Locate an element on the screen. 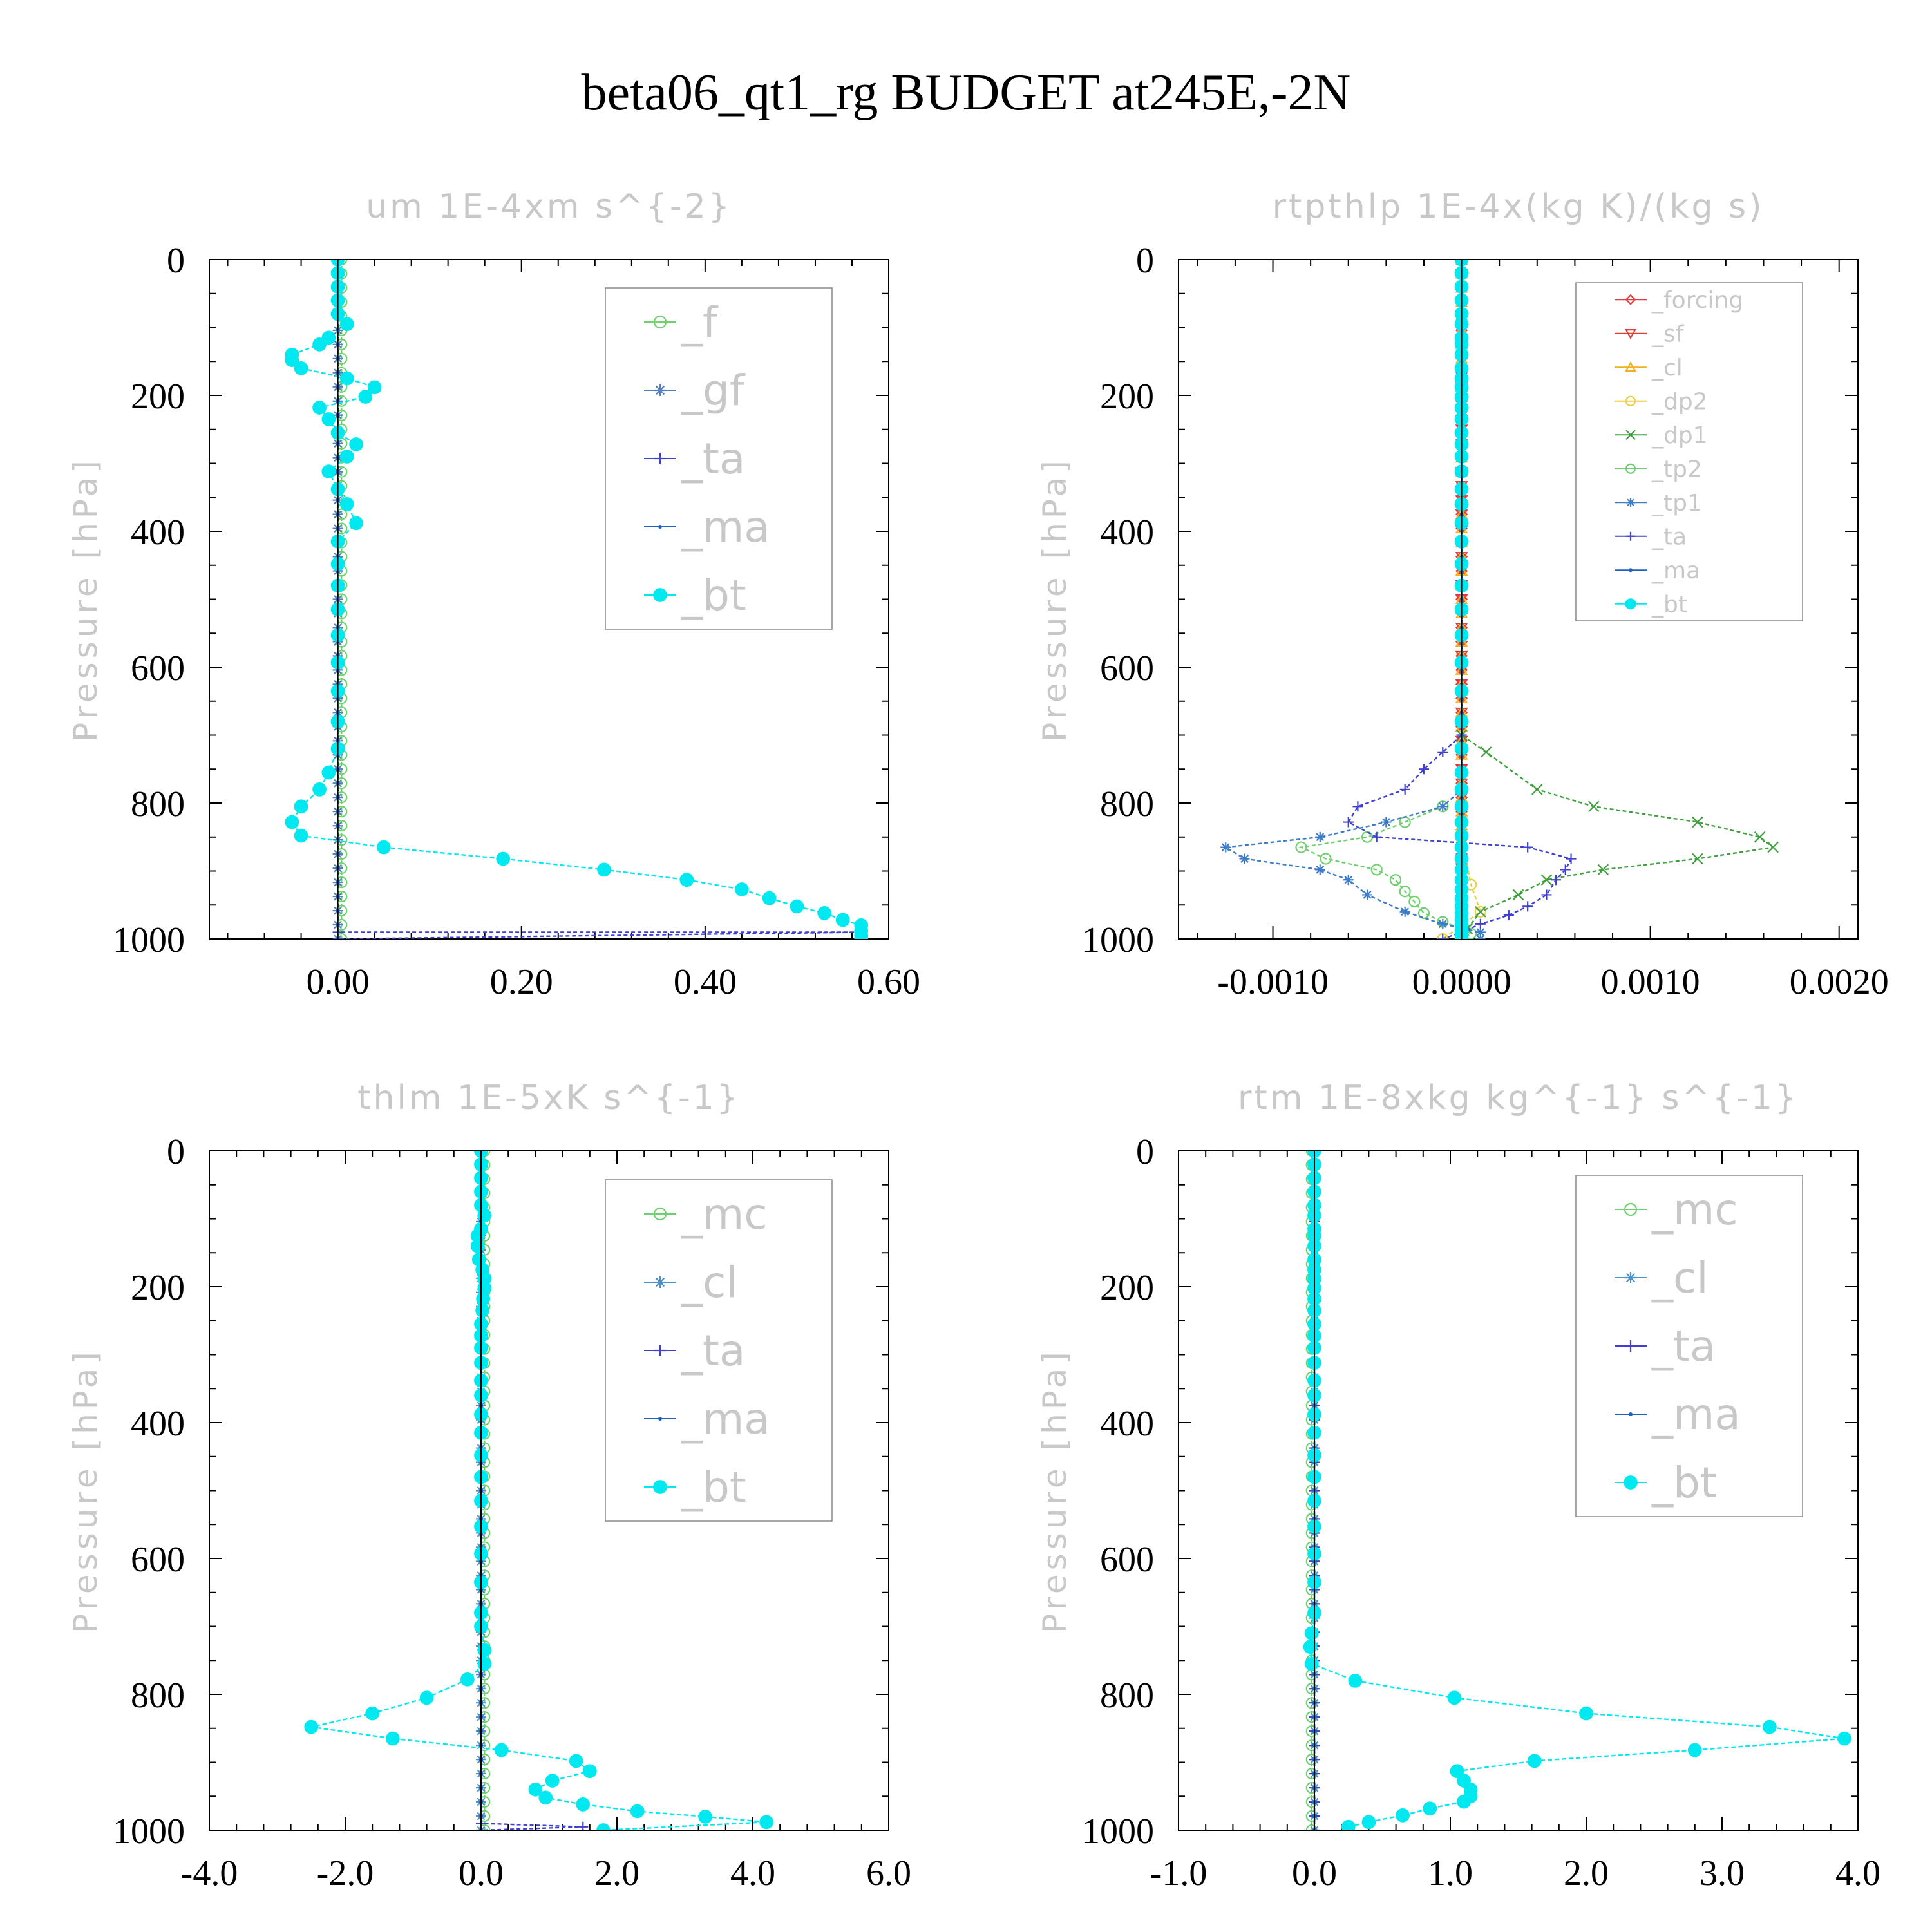 This screenshot has height=1932, width=1932. legend-label: _gf is located at coordinates (714, 390).